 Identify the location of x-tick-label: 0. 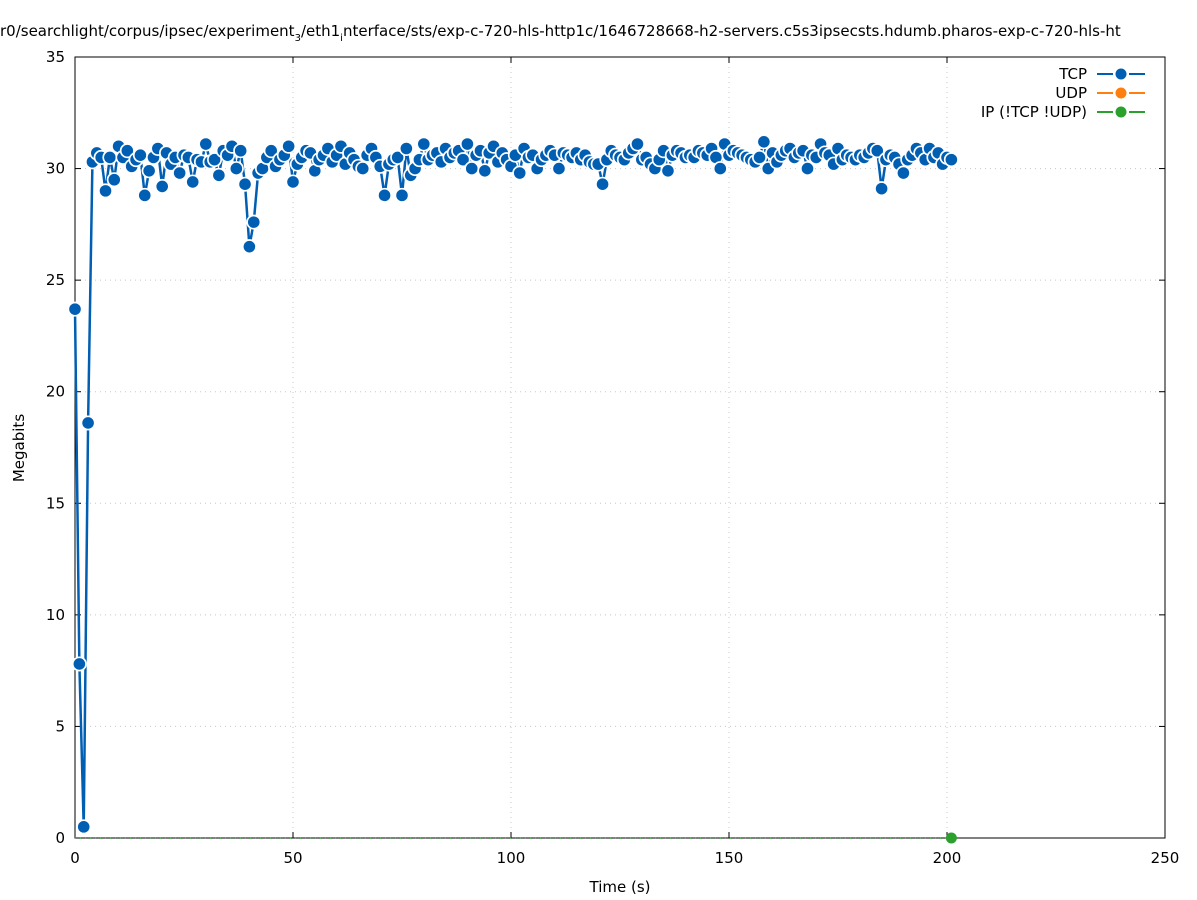
(75, 858).